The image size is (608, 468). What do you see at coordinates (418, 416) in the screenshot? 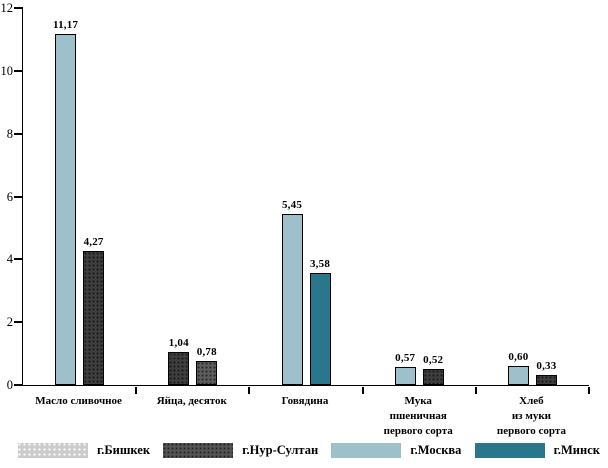
I see `category-label: Мука пшеничная первого сорта` at bounding box center [418, 416].